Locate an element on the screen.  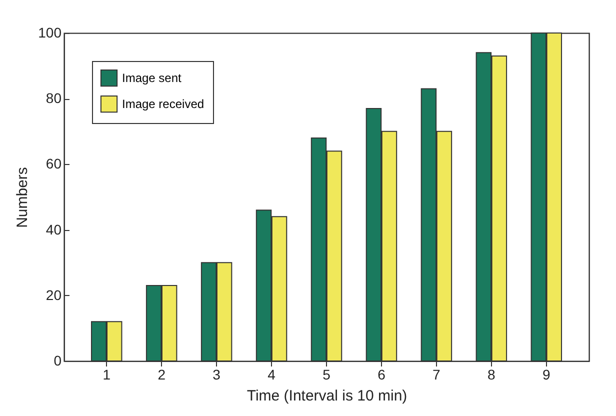
y-axis-title: Numbers is located at coordinates (23, 197).